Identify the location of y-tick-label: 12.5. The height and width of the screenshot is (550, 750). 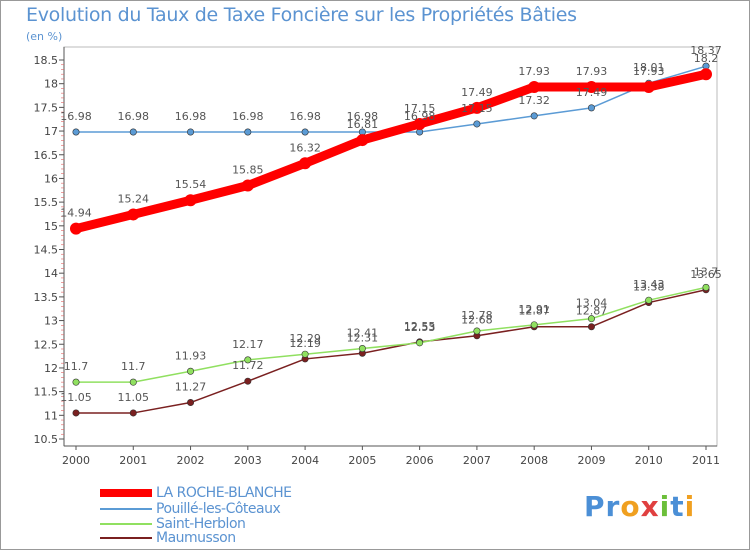
(46, 344).